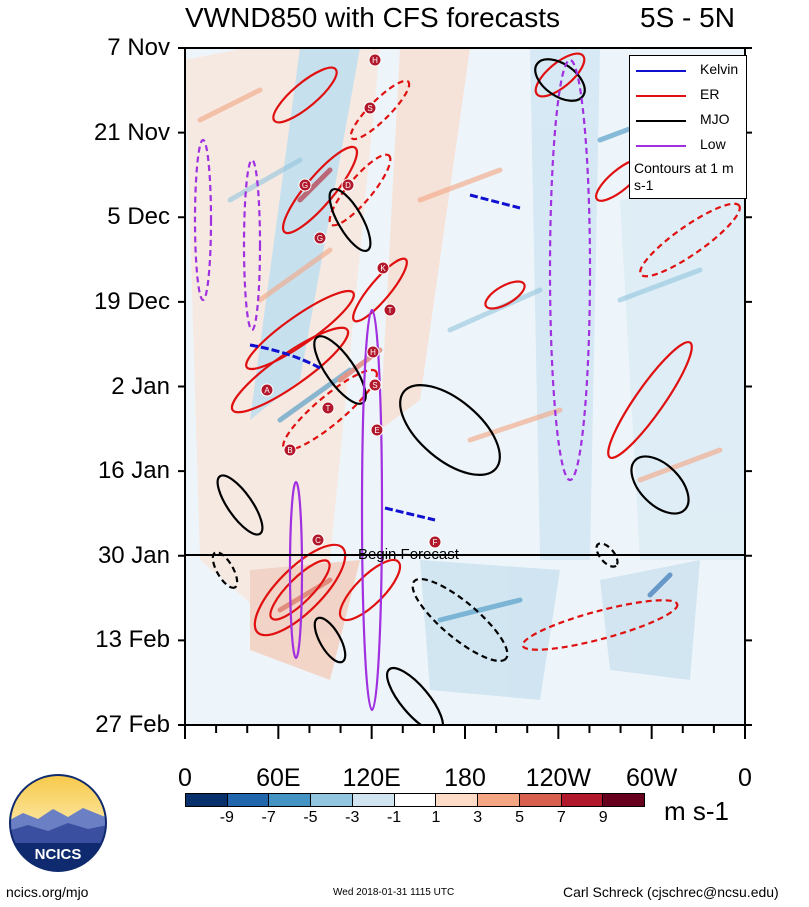 The height and width of the screenshot is (907, 809). What do you see at coordinates (684, 176) in the screenshot?
I see `legend-note: Contours at 1 m s-1` at bounding box center [684, 176].